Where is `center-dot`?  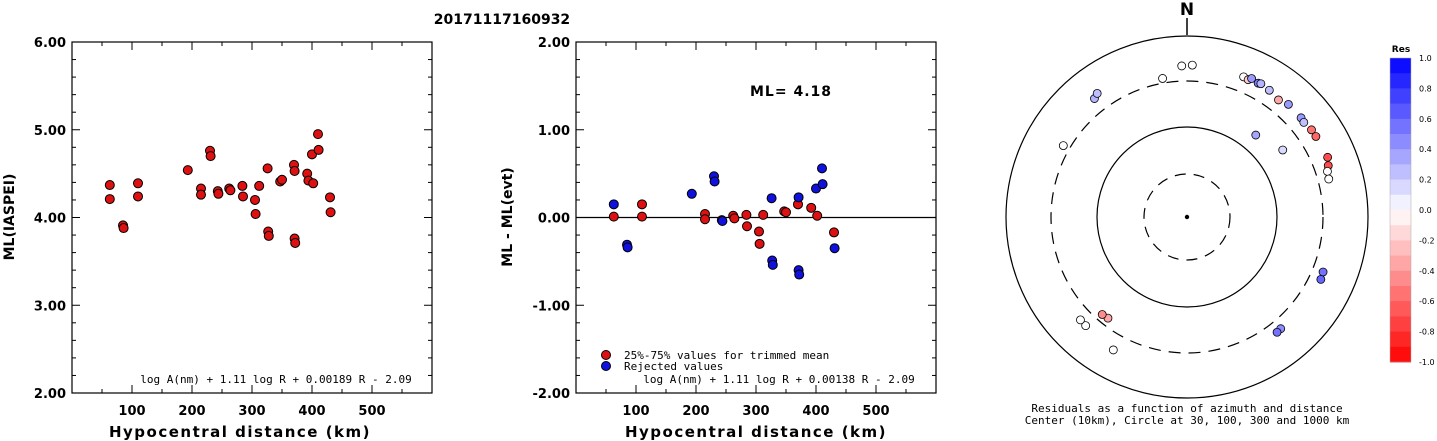
center-dot is located at coordinates (1187, 217).